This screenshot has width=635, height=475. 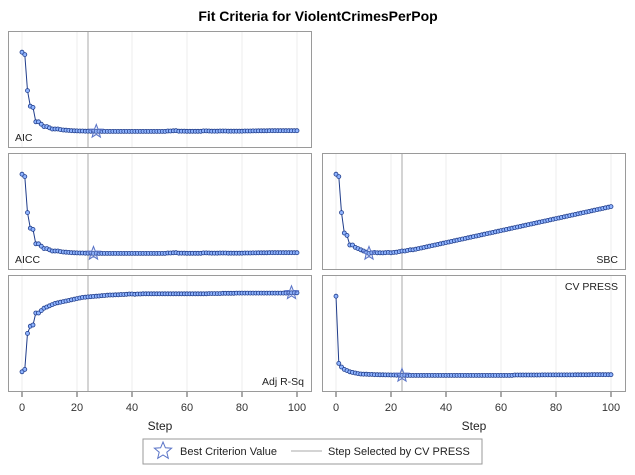 I want to click on panel-cv-press-frame, so click(x=474, y=333).